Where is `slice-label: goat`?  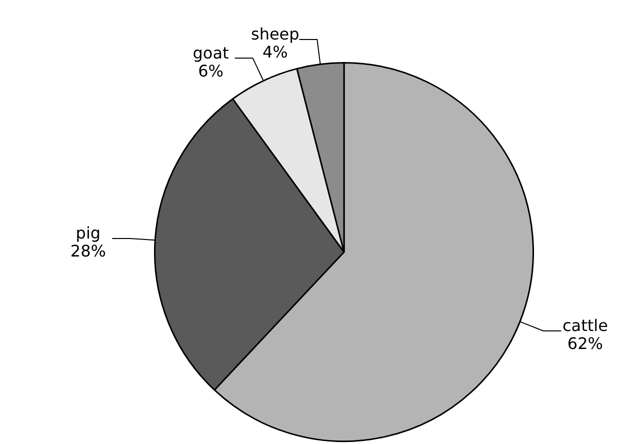 slice-label: goat is located at coordinates (210, 52).